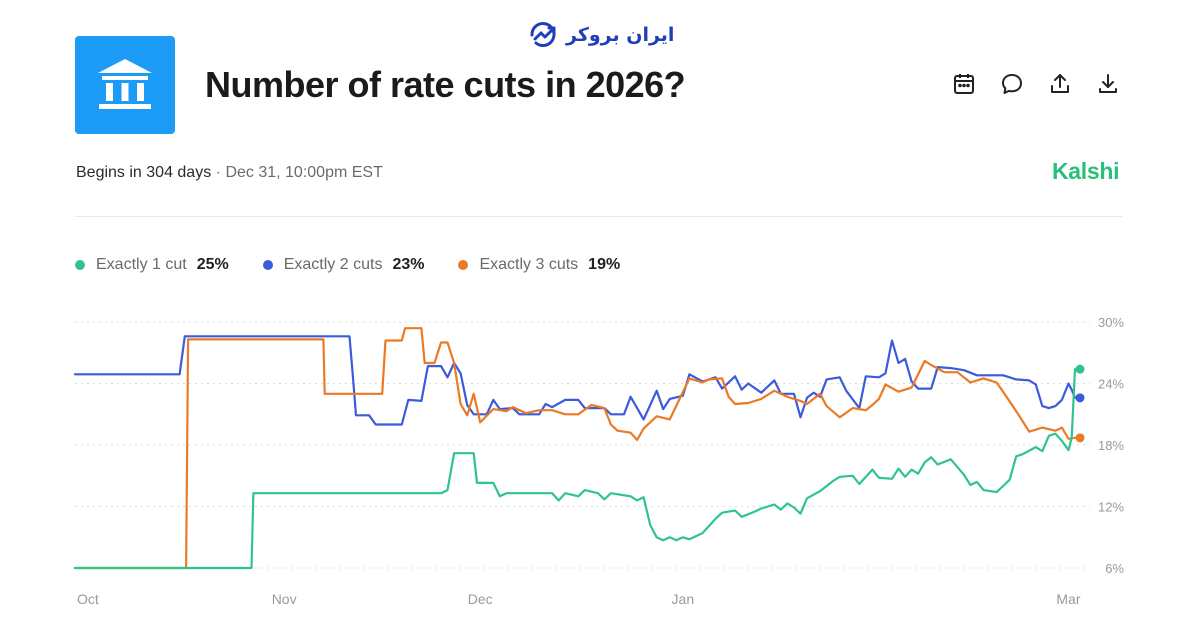 The height and width of the screenshot is (628, 1200). I want to click on watermark-text: ایران بروکر, so click(620, 35).